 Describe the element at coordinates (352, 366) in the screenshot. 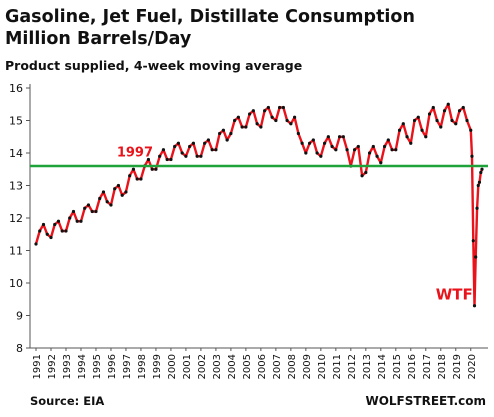

I see `x-tick-label: 2012` at that location.